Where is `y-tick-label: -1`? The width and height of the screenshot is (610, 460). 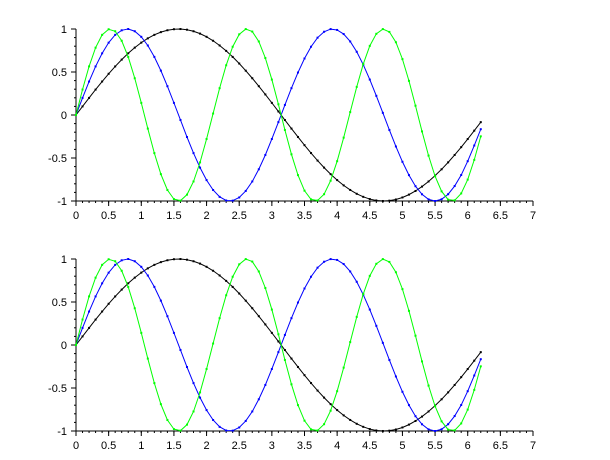 y-tick-label: -1 is located at coordinates (62, 202).